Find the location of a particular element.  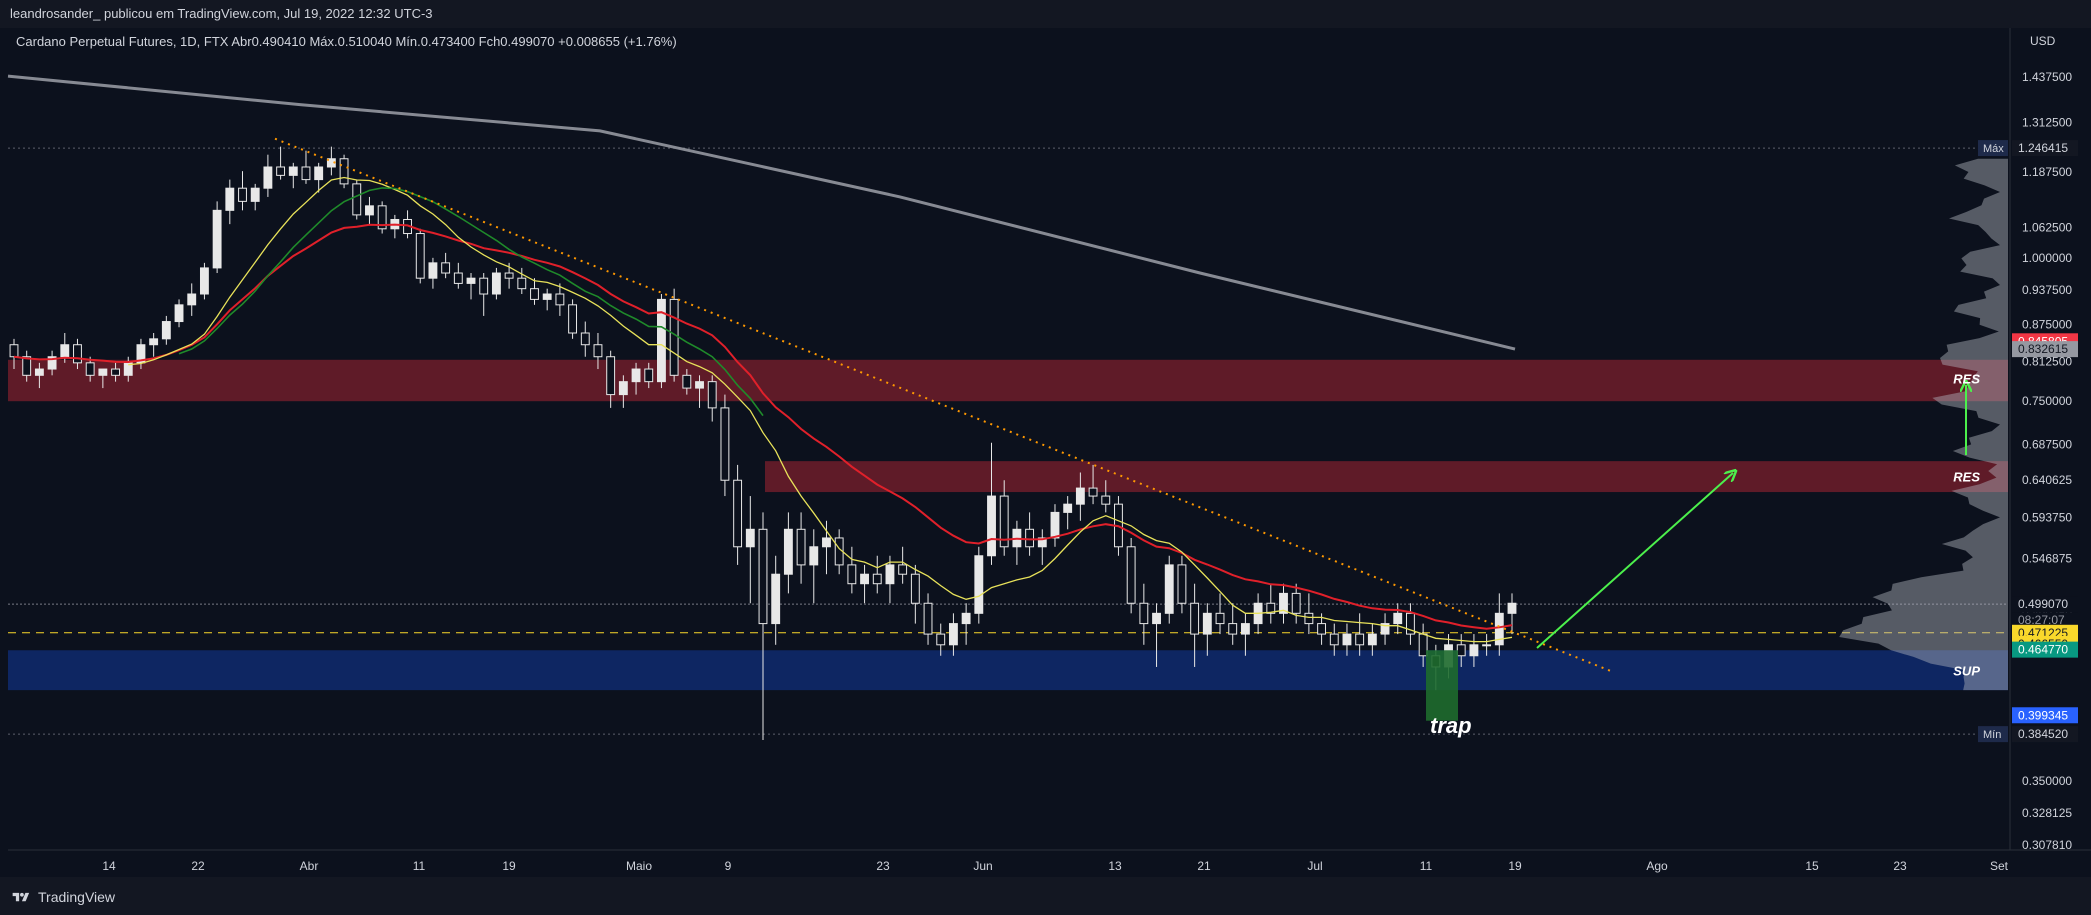

tradingview-brand: TradingView is located at coordinates (62, 897).